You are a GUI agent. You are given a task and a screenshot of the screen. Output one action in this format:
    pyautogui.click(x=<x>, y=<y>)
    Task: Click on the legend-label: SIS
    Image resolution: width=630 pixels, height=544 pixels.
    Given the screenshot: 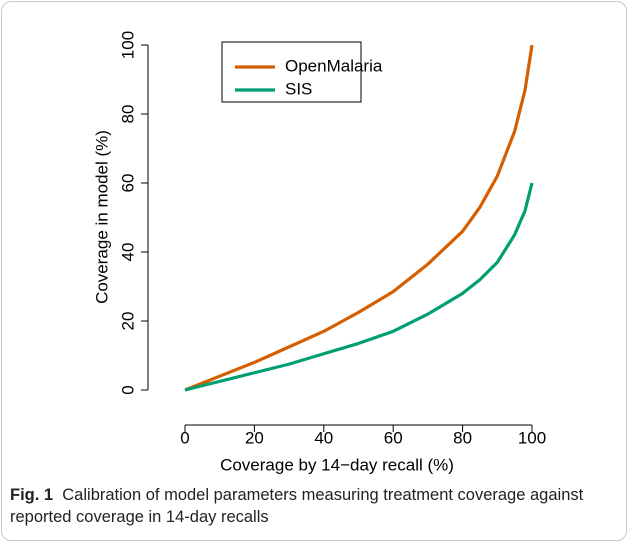 What is the action you would take?
    pyautogui.click(x=298, y=88)
    